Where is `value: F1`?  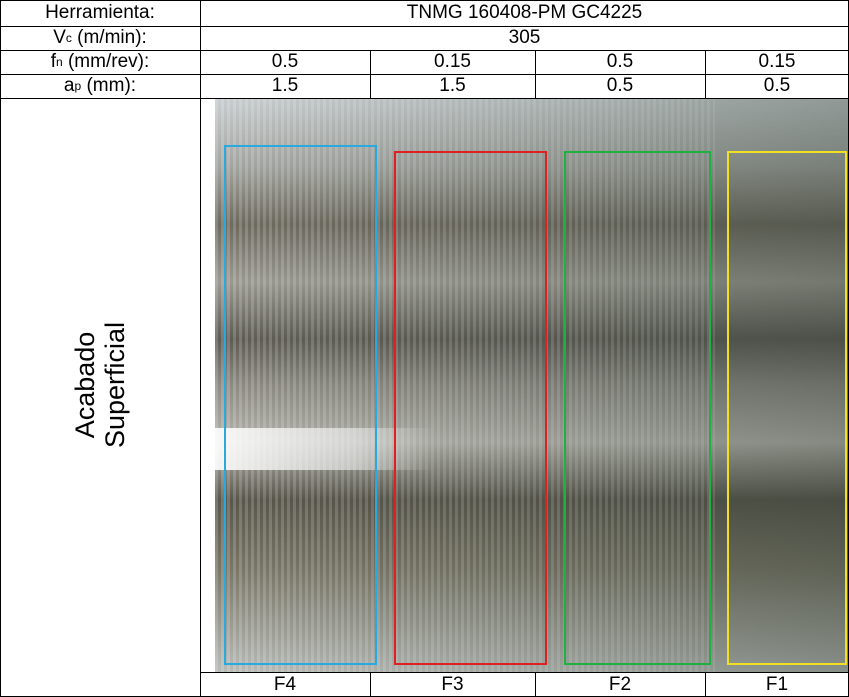 value: F1 is located at coordinates (777, 684).